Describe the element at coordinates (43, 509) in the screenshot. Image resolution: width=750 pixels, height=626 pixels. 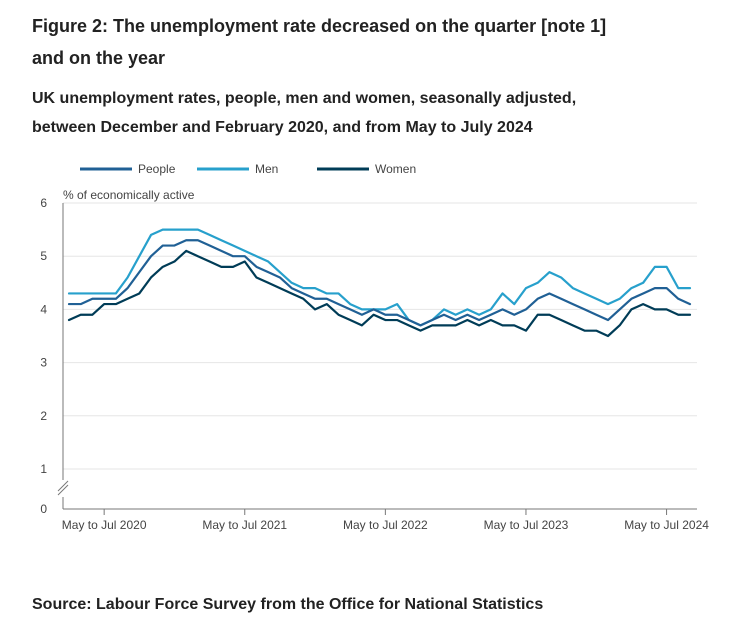
I see `y-tick-label: 0` at that location.